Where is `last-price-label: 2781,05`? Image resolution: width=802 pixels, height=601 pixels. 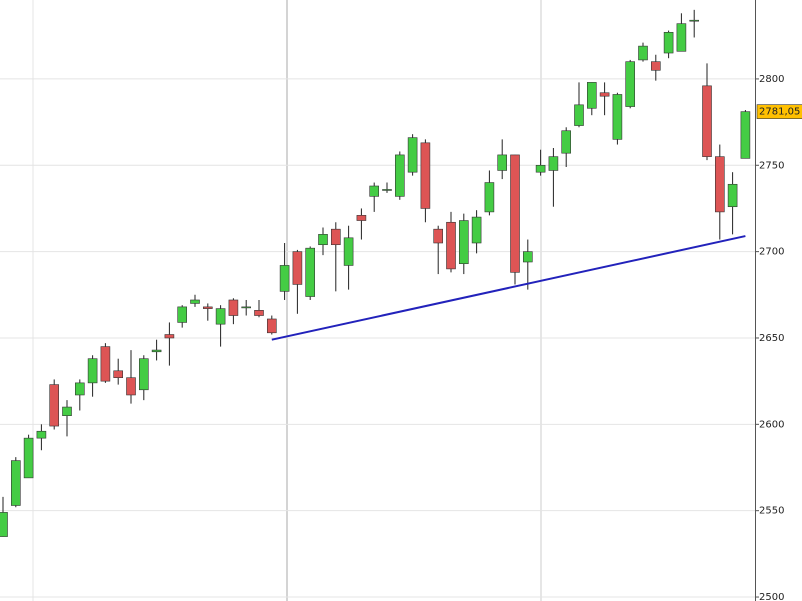 last-price-label: 2781,05 is located at coordinates (779, 112).